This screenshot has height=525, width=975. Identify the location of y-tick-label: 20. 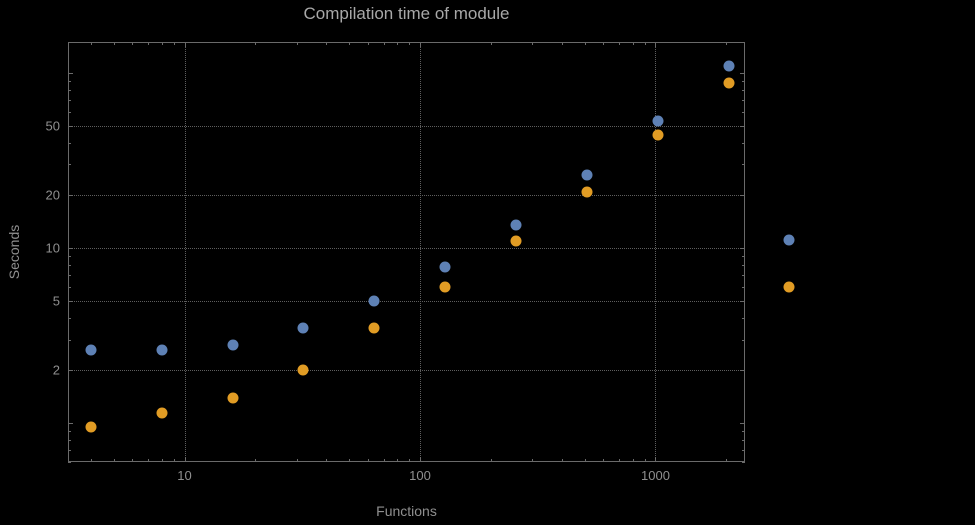
(52, 195).